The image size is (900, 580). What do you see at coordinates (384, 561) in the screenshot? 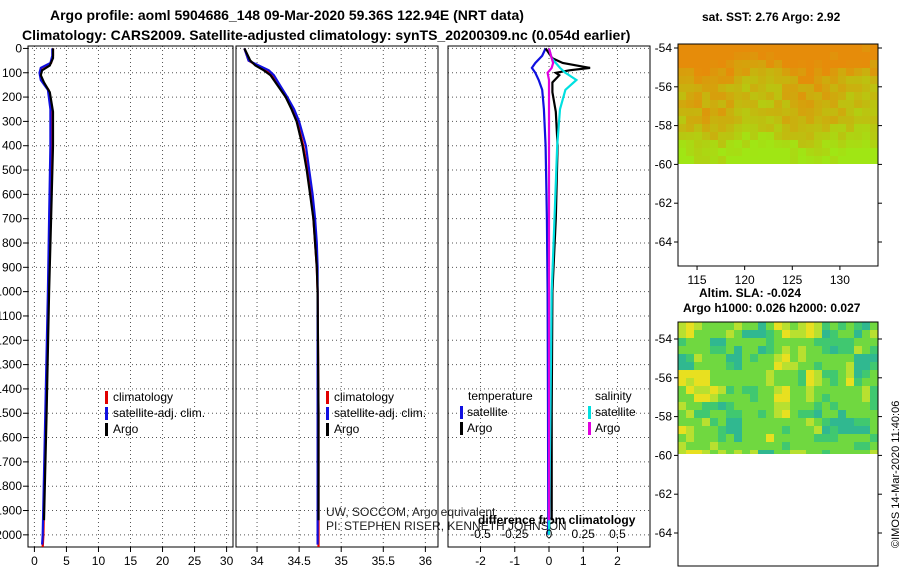
I see `x-tick-label: 35.5` at bounding box center [384, 561].